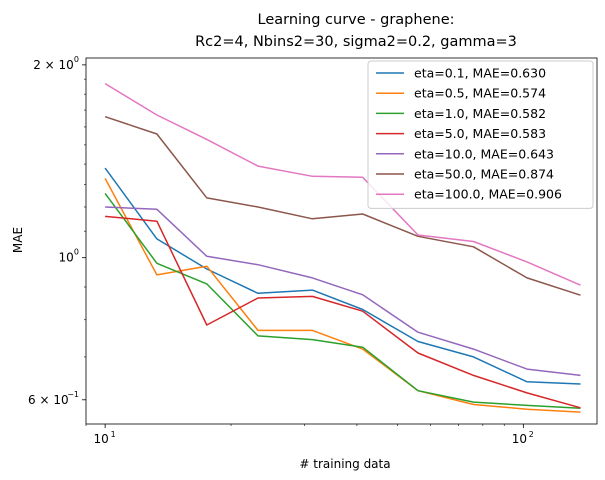 The height and width of the screenshot is (480, 605). What do you see at coordinates (356, 20) in the screenshot?
I see `chart-title-line1: Learning curve - graphene:` at bounding box center [356, 20].